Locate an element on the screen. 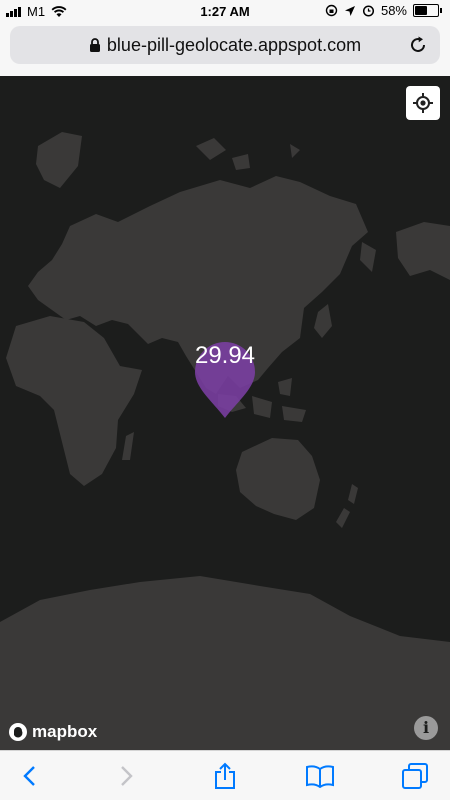  url-group: blue-pill-geolocate.appspot.com is located at coordinates (225, 45).